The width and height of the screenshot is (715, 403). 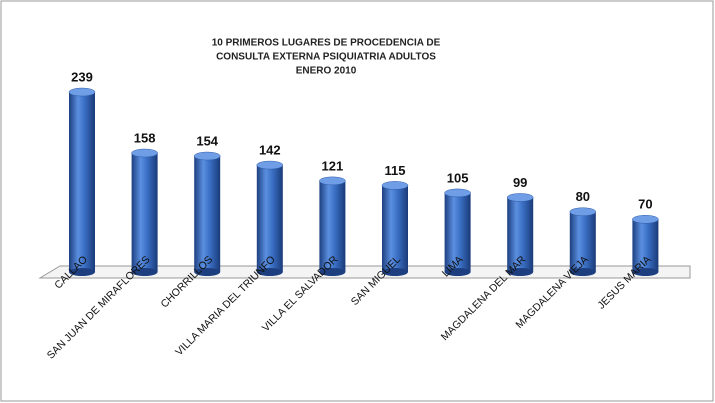 I want to click on chart-title: CONSULTA EXTERNA PSIQUIATRIA ADULTOS, so click(x=326, y=57).